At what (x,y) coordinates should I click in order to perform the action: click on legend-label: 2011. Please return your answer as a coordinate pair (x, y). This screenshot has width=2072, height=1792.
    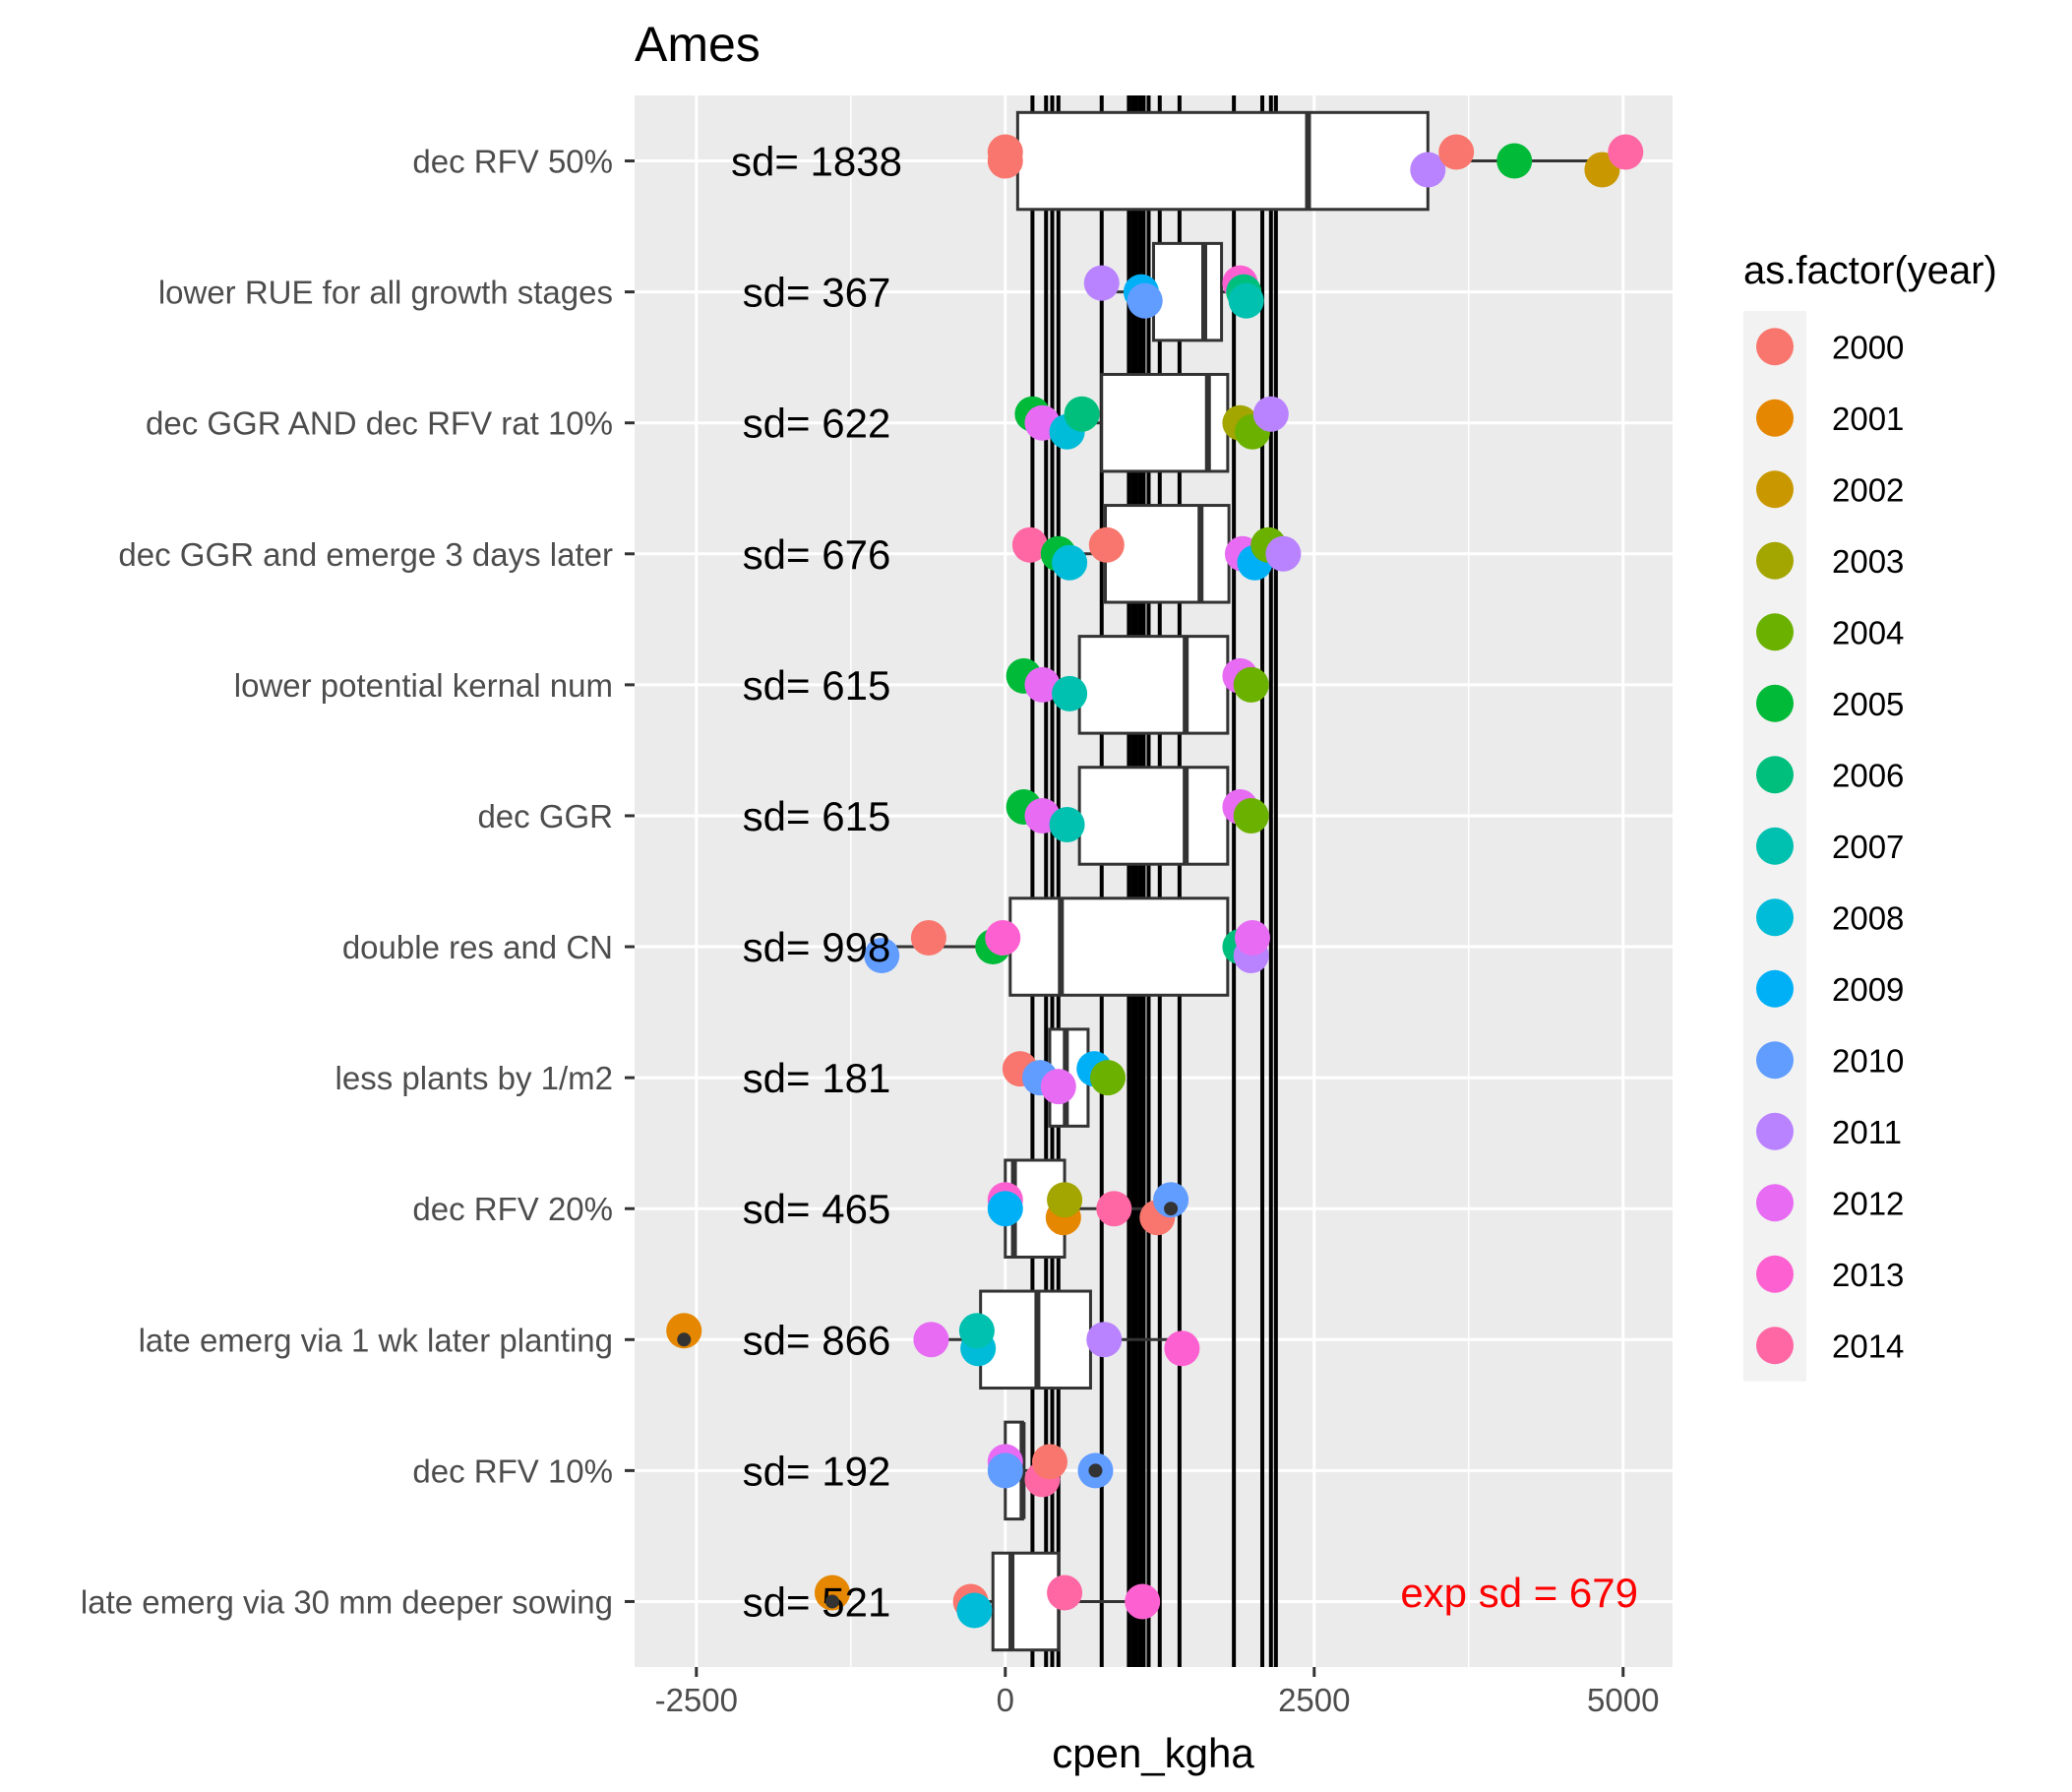
    Looking at the image, I should click on (1867, 1132).